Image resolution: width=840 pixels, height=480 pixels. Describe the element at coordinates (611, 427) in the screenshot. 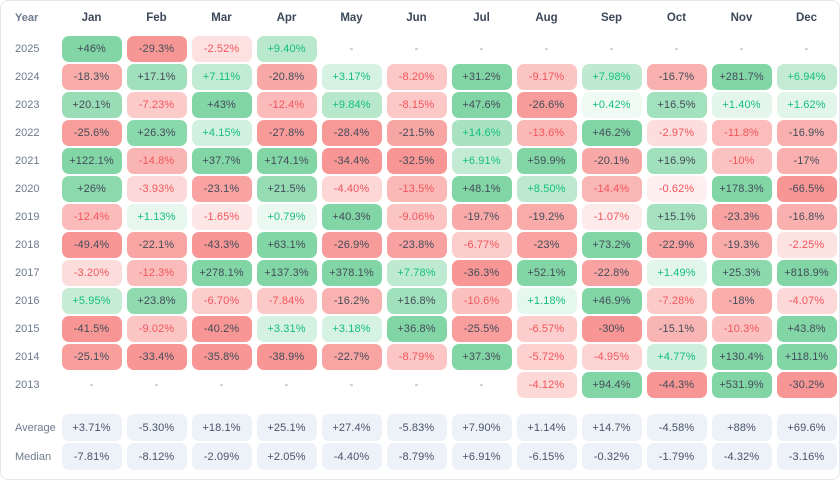

I see `summary-cell: +14.7%` at that location.